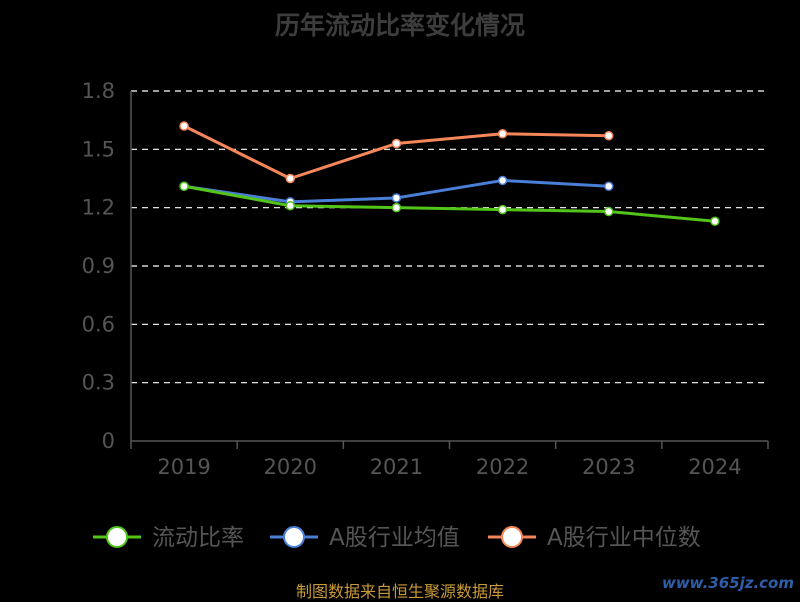 The height and width of the screenshot is (602, 800). What do you see at coordinates (502, 467) in the screenshot?
I see `x-tick-label: 2022` at bounding box center [502, 467].